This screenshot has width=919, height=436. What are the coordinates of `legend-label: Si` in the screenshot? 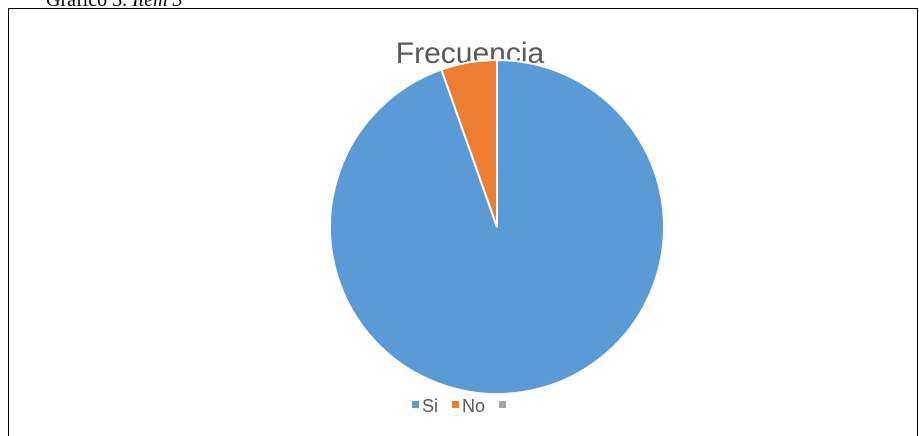 It's located at (430, 406).